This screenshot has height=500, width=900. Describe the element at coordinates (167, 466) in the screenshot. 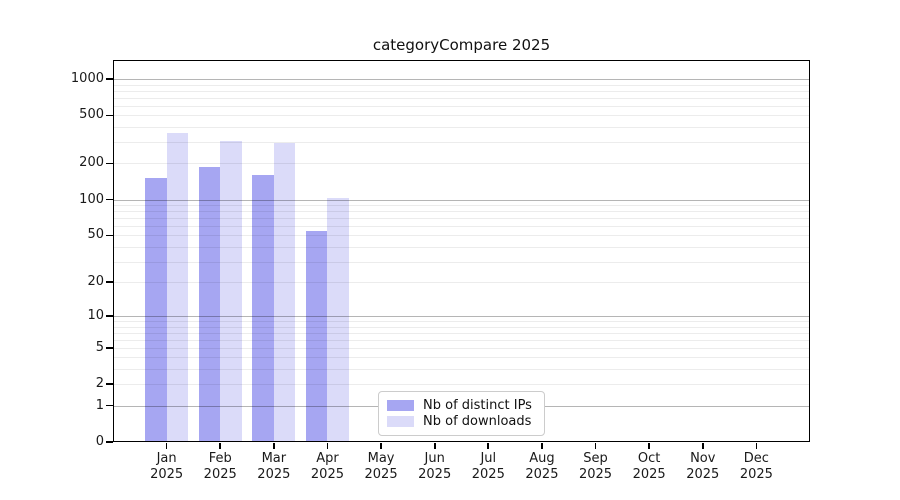

I see `x-tick-label: Jan 2025` at that location.